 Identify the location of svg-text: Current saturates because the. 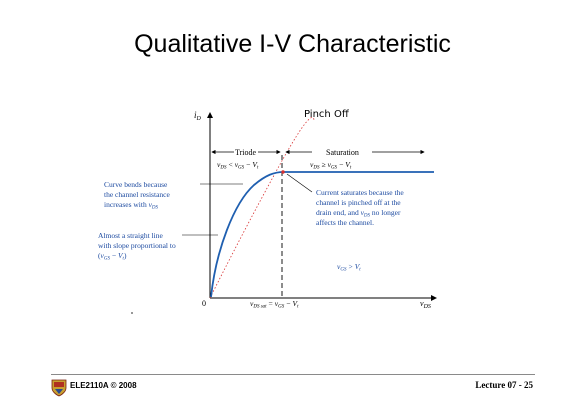
(360, 192).